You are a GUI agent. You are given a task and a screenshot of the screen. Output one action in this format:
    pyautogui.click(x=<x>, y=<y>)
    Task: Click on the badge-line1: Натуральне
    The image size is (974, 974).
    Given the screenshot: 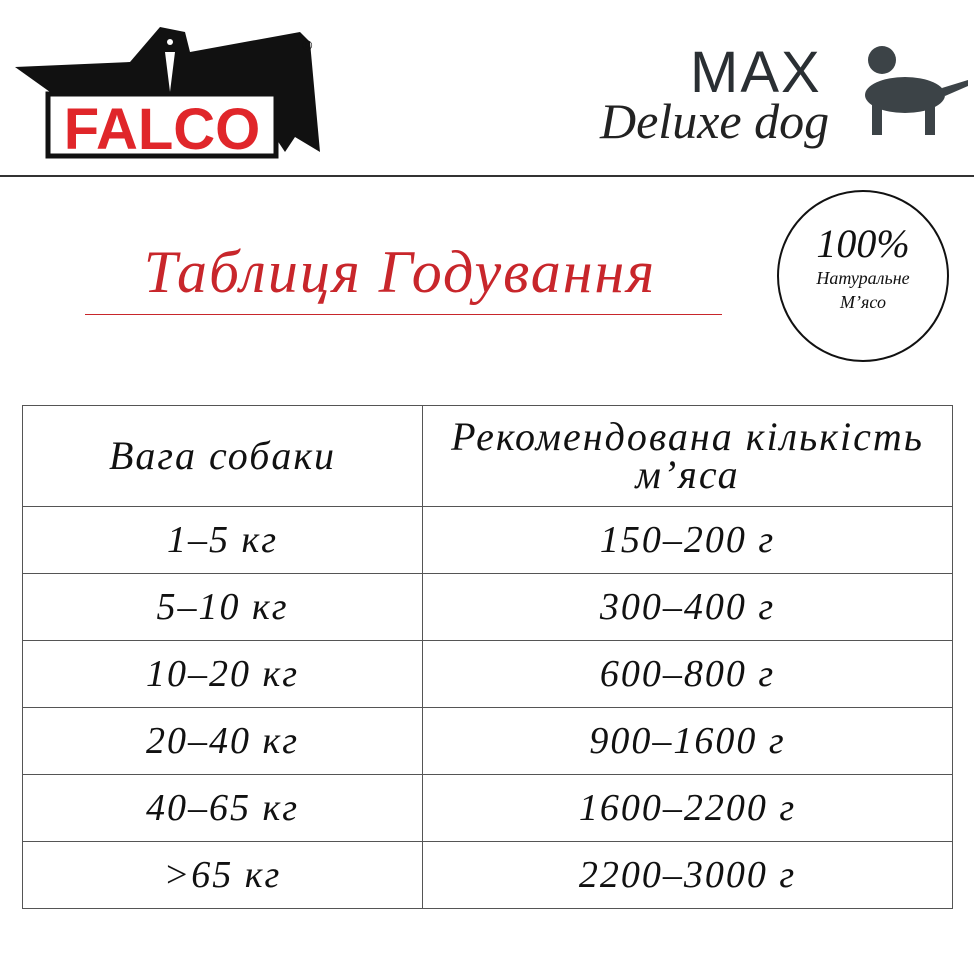 What is the action you would take?
    pyautogui.click(x=863, y=278)
    